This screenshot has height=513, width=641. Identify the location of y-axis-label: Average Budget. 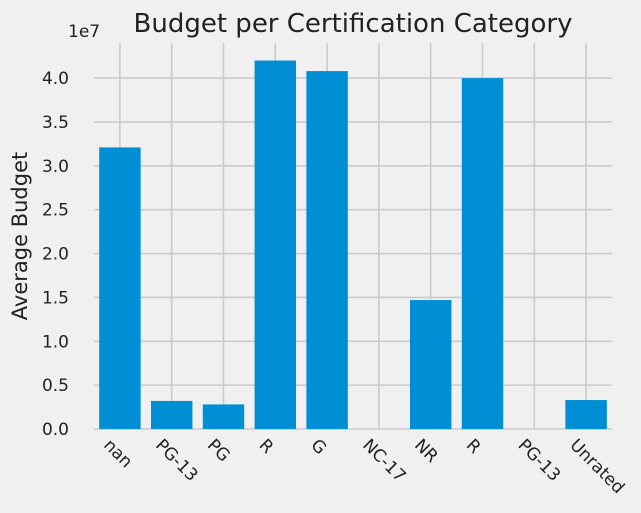
(20, 236).